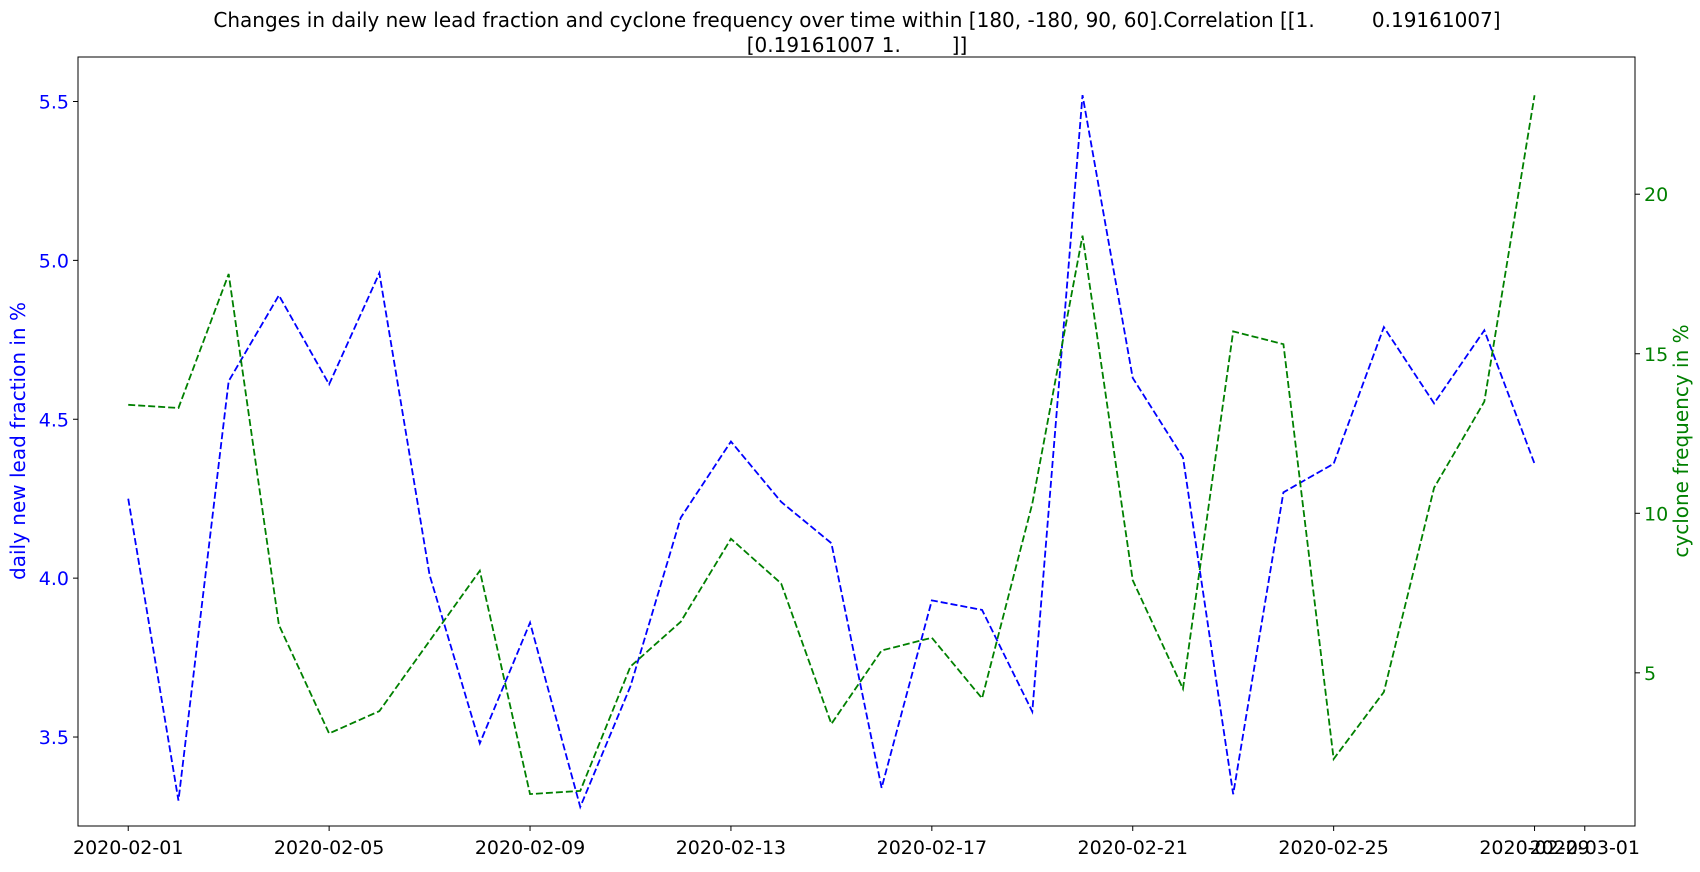 The image size is (1700, 872). Describe the element at coordinates (1650, 674) in the screenshot. I see `right-tick-label: 5` at that location.